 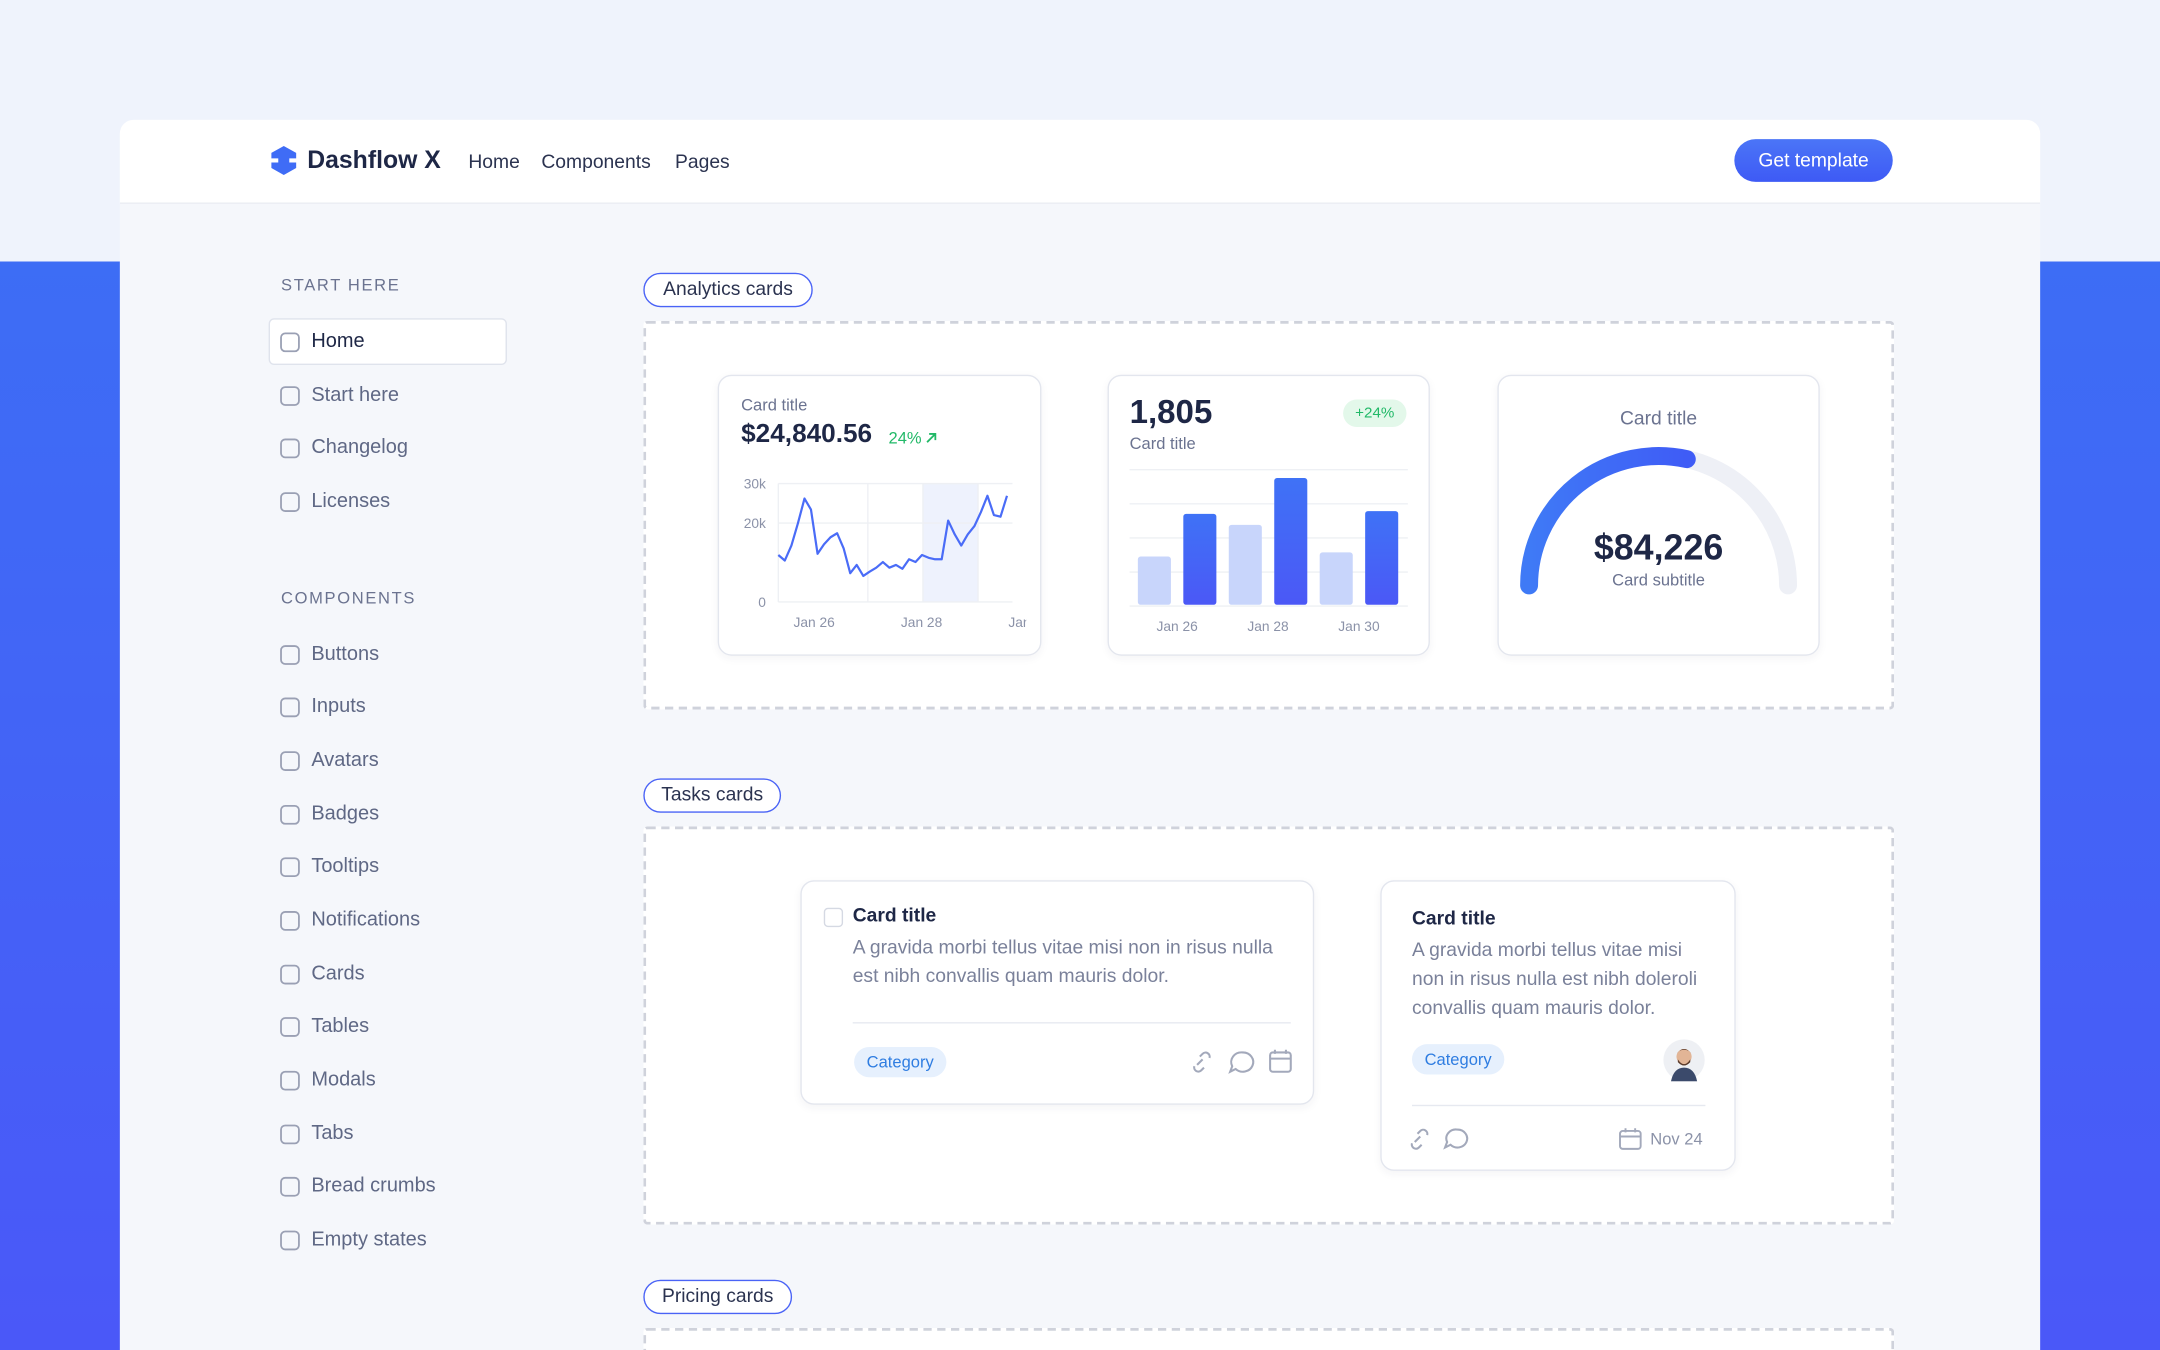 I want to click on sidebar-item: Licenses, so click(x=351, y=500).